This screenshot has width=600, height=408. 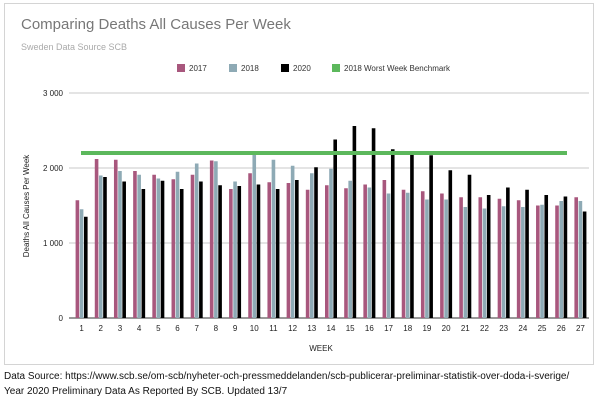 I want to click on x-tick-label: 5, so click(x=158, y=328).